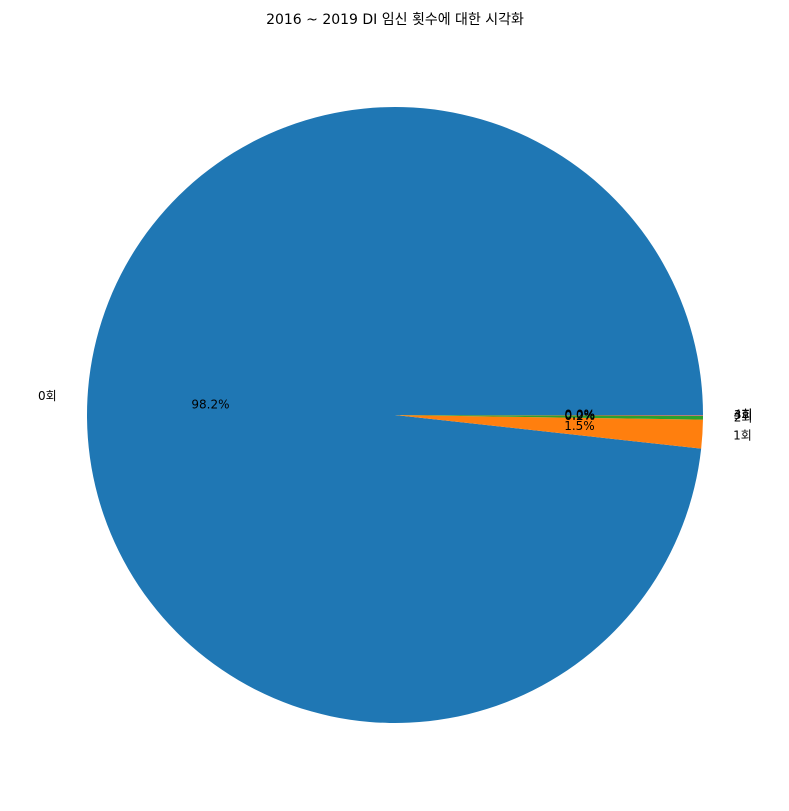 This screenshot has width=789, height=811. Describe the element at coordinates (210, 404) in the screenshot. I see `slice-pct-label-0: 98.2%` at that location.